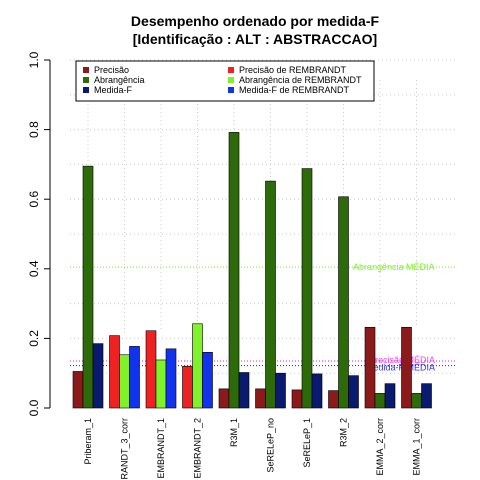 Image resolution: width=480 pixels, height=480 pixels. Describe the element at coordinates (255, 21) in the screenshot. I see `chart-title: Desempenho ordenado por medida-F` at that location.